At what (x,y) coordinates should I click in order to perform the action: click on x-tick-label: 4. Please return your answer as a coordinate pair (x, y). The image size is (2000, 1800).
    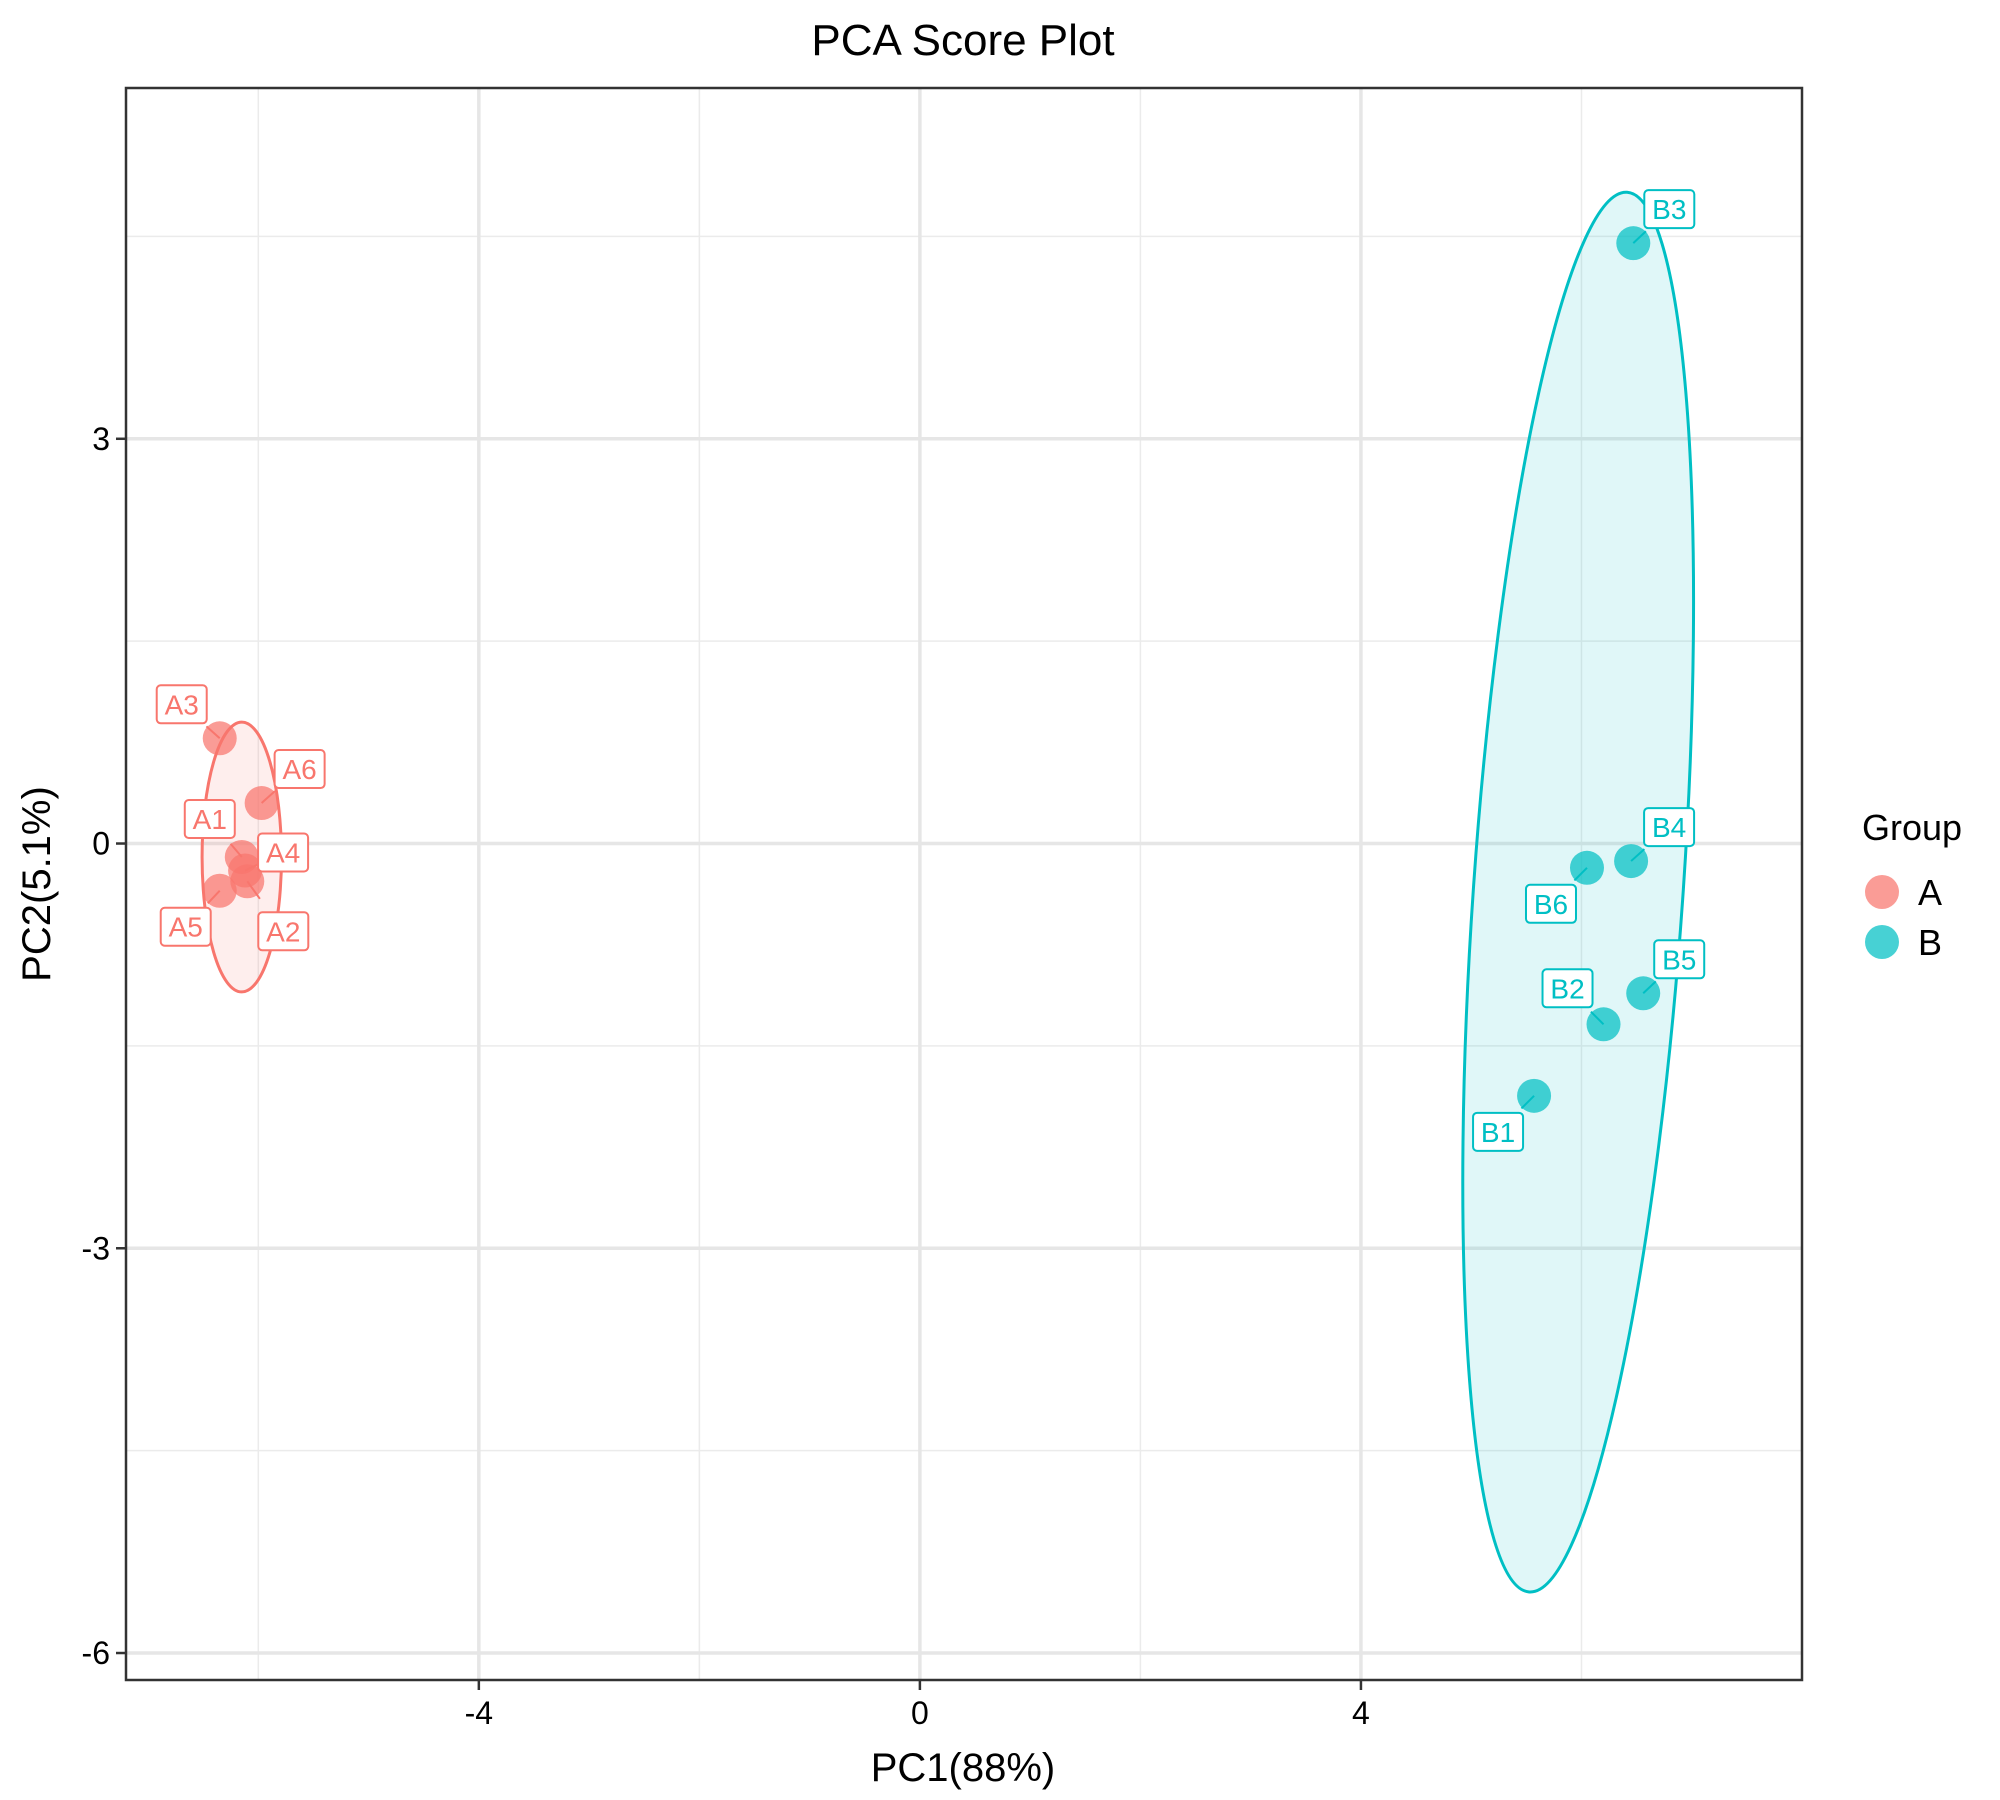
    Looking at the image, I should click on (1361, 1713).